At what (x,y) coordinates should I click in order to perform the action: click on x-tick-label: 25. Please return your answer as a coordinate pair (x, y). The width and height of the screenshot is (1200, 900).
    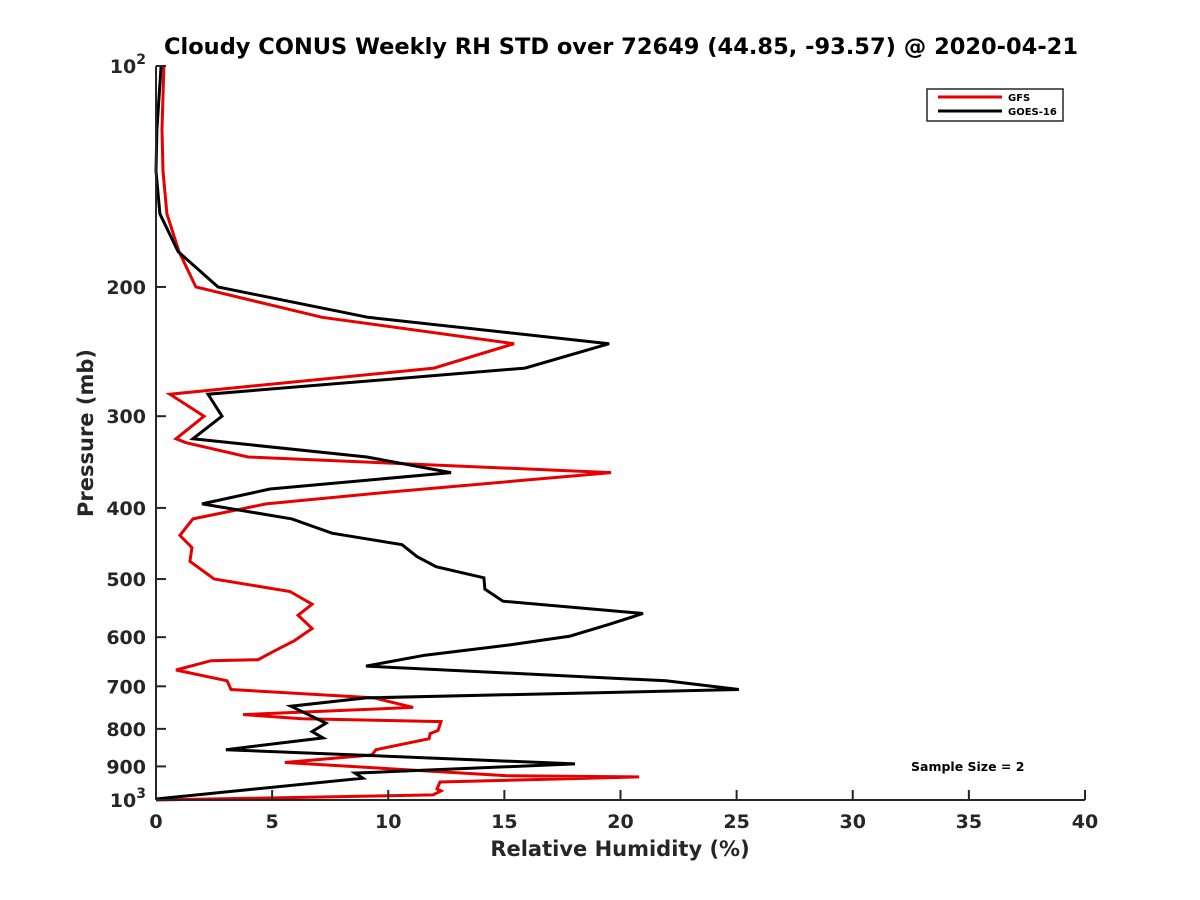
    Looking at the image, I should click on (736, 822).